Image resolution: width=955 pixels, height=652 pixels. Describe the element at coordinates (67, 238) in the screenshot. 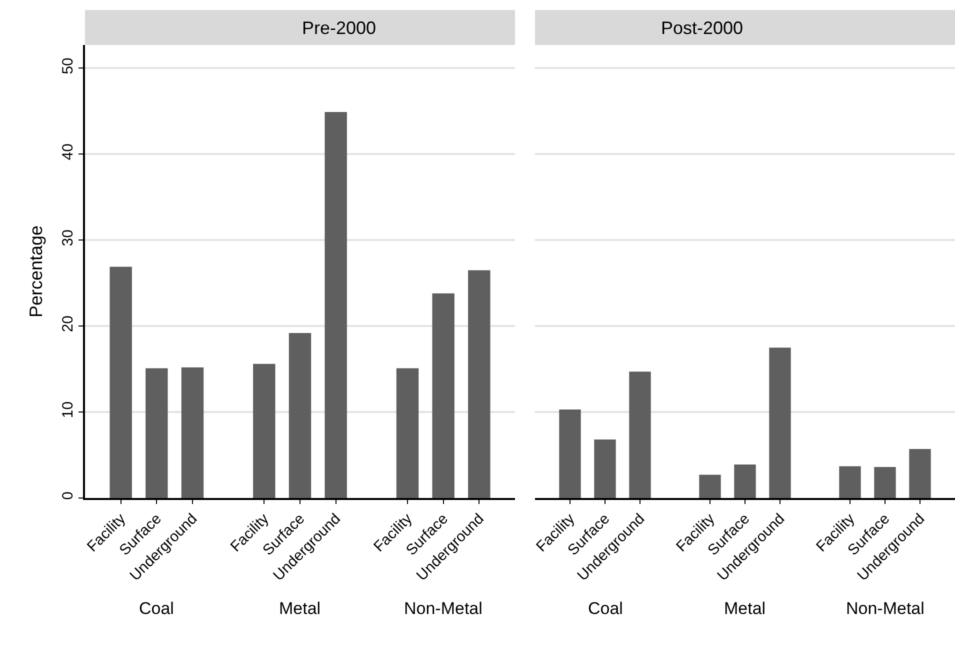

I see `y-tick-label: 30` at that location.